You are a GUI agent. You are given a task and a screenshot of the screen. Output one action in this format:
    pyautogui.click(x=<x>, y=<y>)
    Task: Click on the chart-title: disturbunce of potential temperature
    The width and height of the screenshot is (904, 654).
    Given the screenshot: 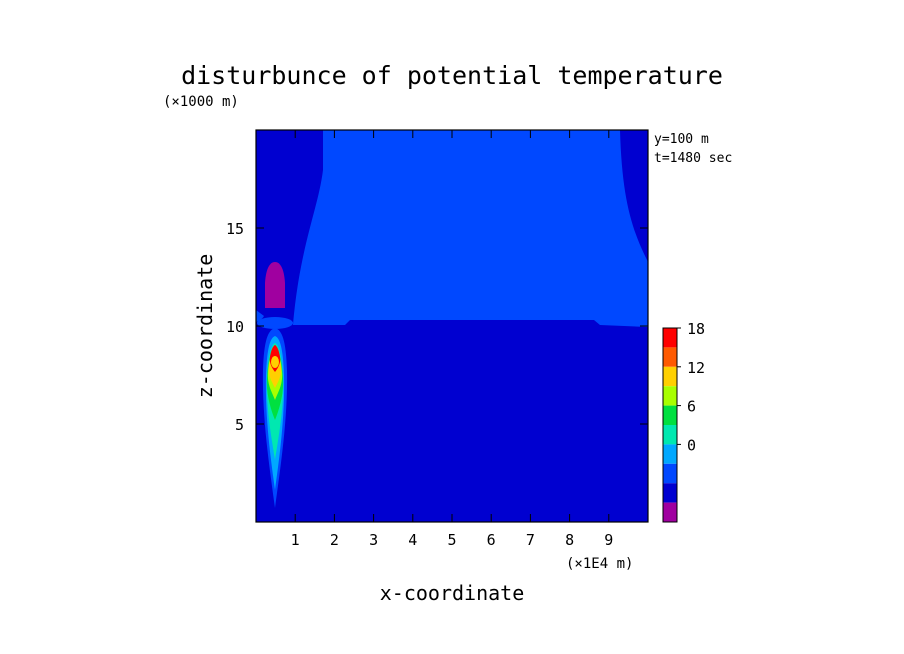 What is the action you would take?
    pyautogui.click(x=452, y=75)
    